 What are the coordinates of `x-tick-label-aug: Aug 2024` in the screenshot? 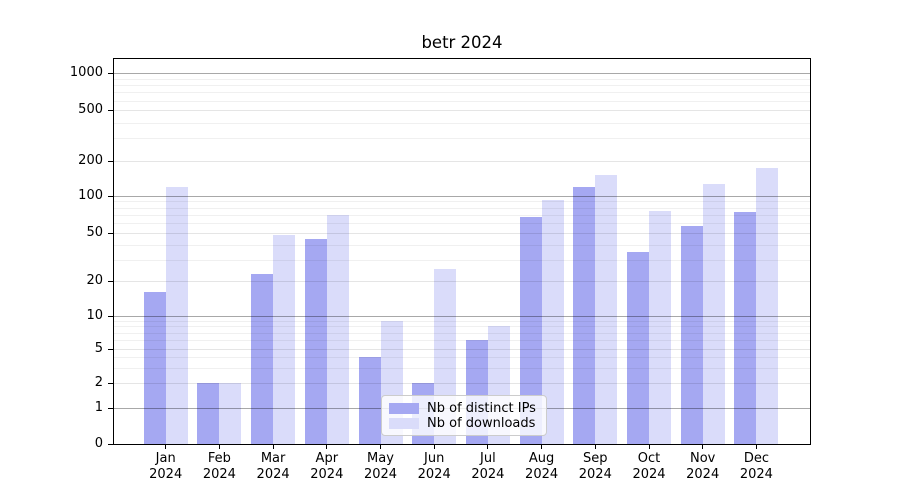 It's located at (542, 466).